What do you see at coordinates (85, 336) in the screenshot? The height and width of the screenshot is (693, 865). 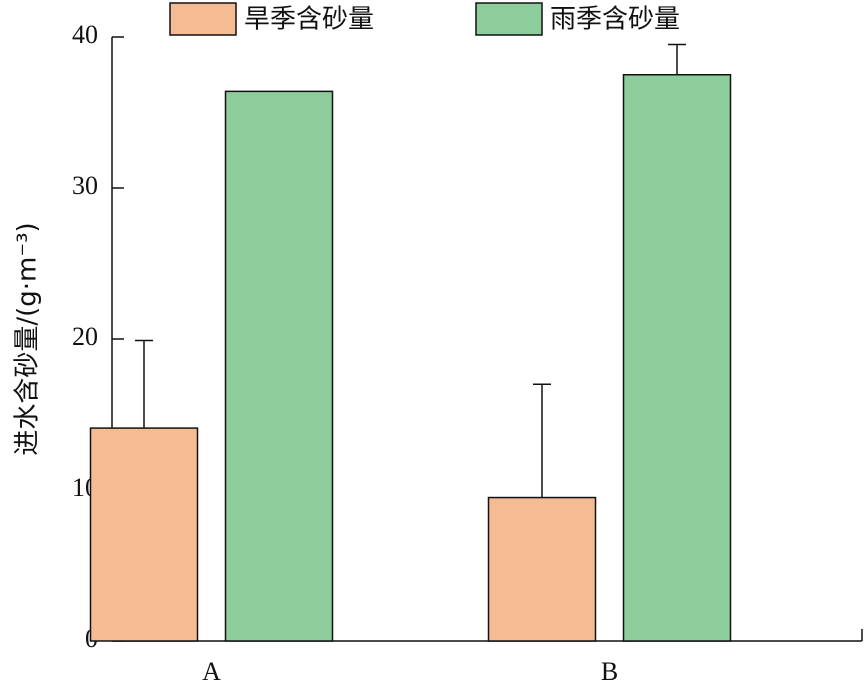 I see `y-tick-label: 20` at bounding box center [85, 336].